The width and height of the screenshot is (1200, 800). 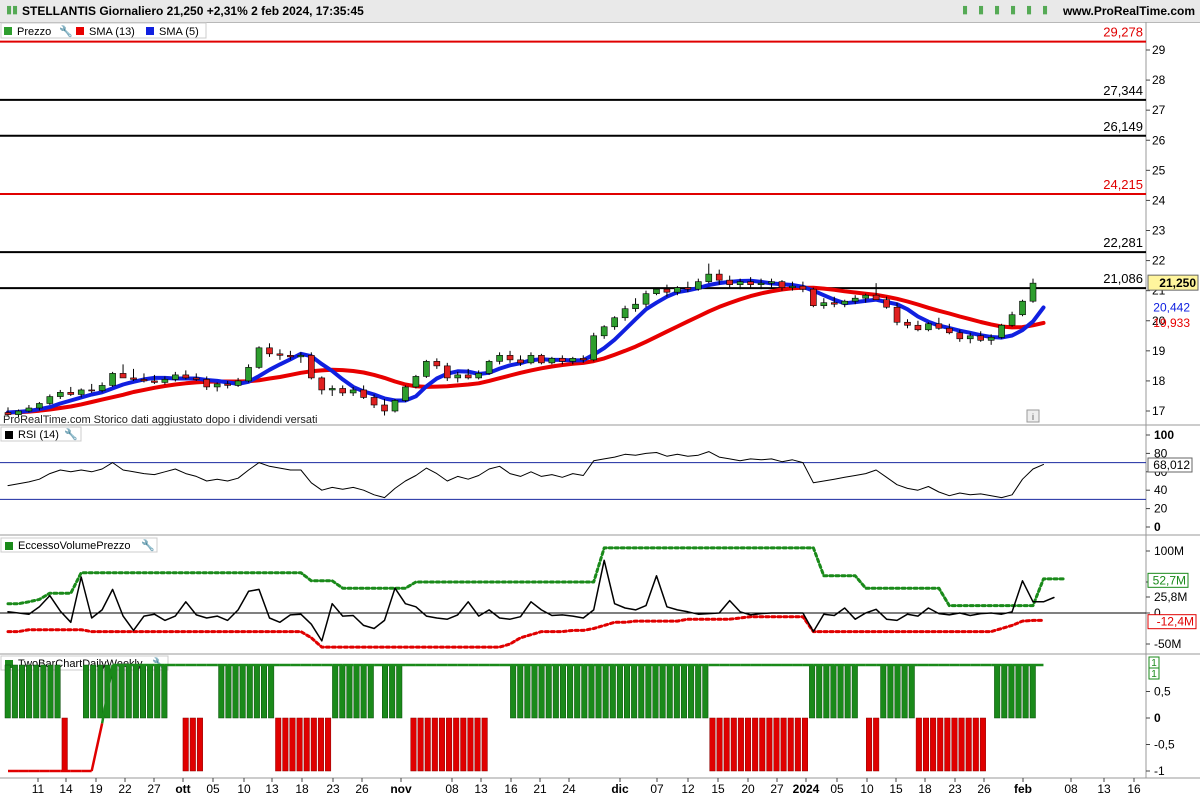 I want to click on x-tick-label: 10, so click(x=244, y=789).